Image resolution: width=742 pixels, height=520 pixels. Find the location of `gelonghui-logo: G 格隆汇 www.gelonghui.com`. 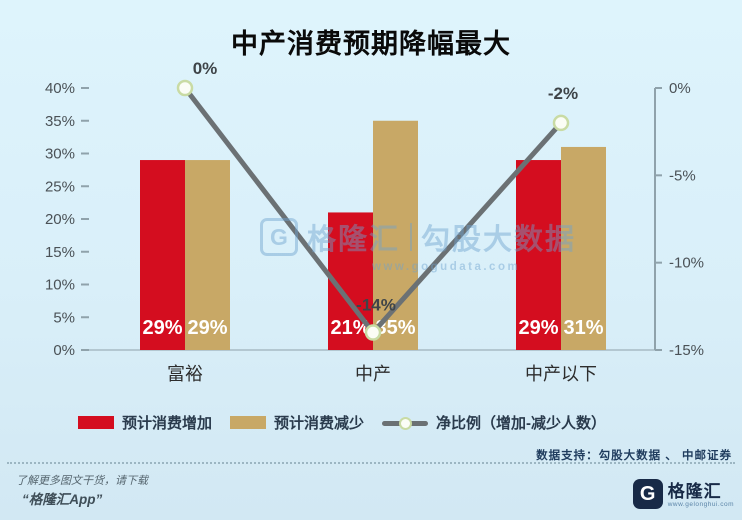

gelonghui-logo: G 格隆汇 www.gelonghui.com is located at coordinates (683, 494).